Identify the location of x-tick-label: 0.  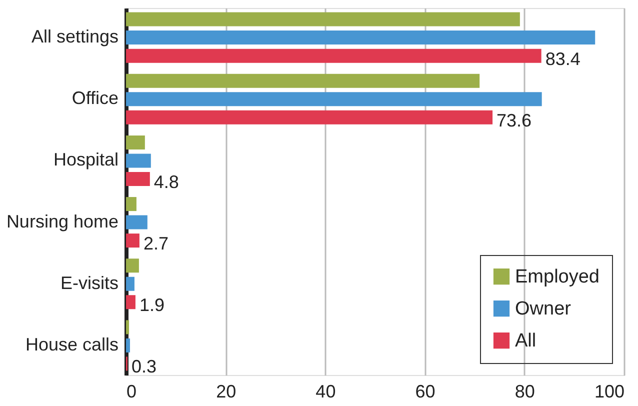
(131, 392).